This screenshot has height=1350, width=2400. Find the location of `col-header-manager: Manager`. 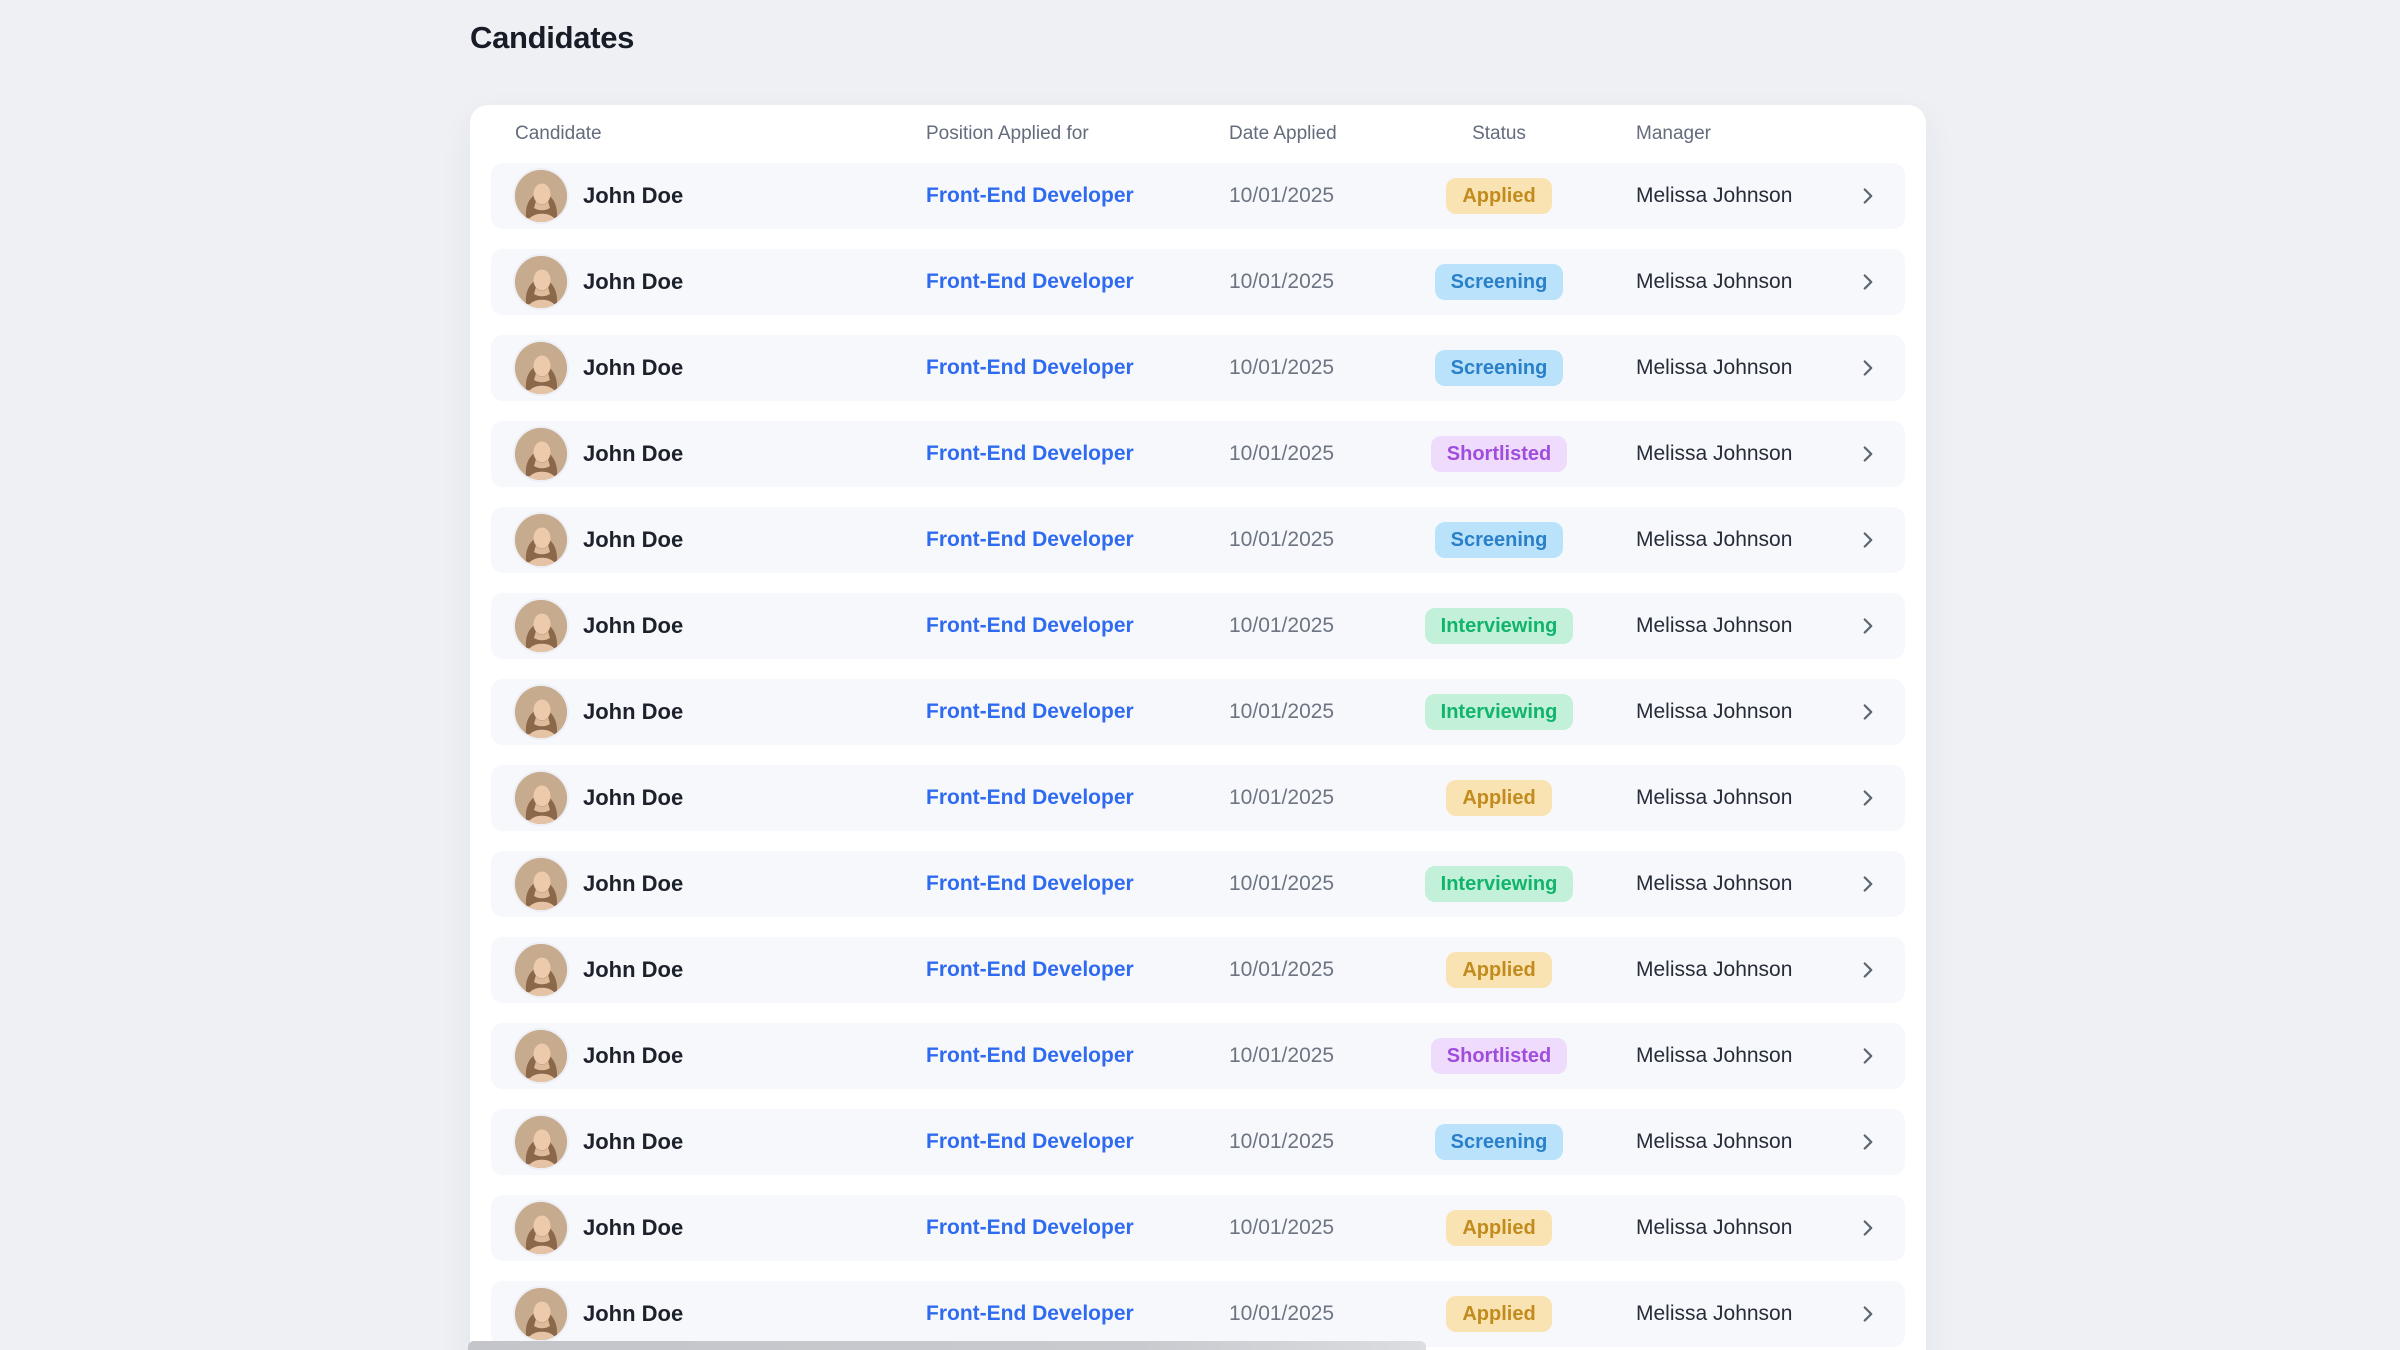

col-header-manager: Manager is located at coordinates (1673, 133).